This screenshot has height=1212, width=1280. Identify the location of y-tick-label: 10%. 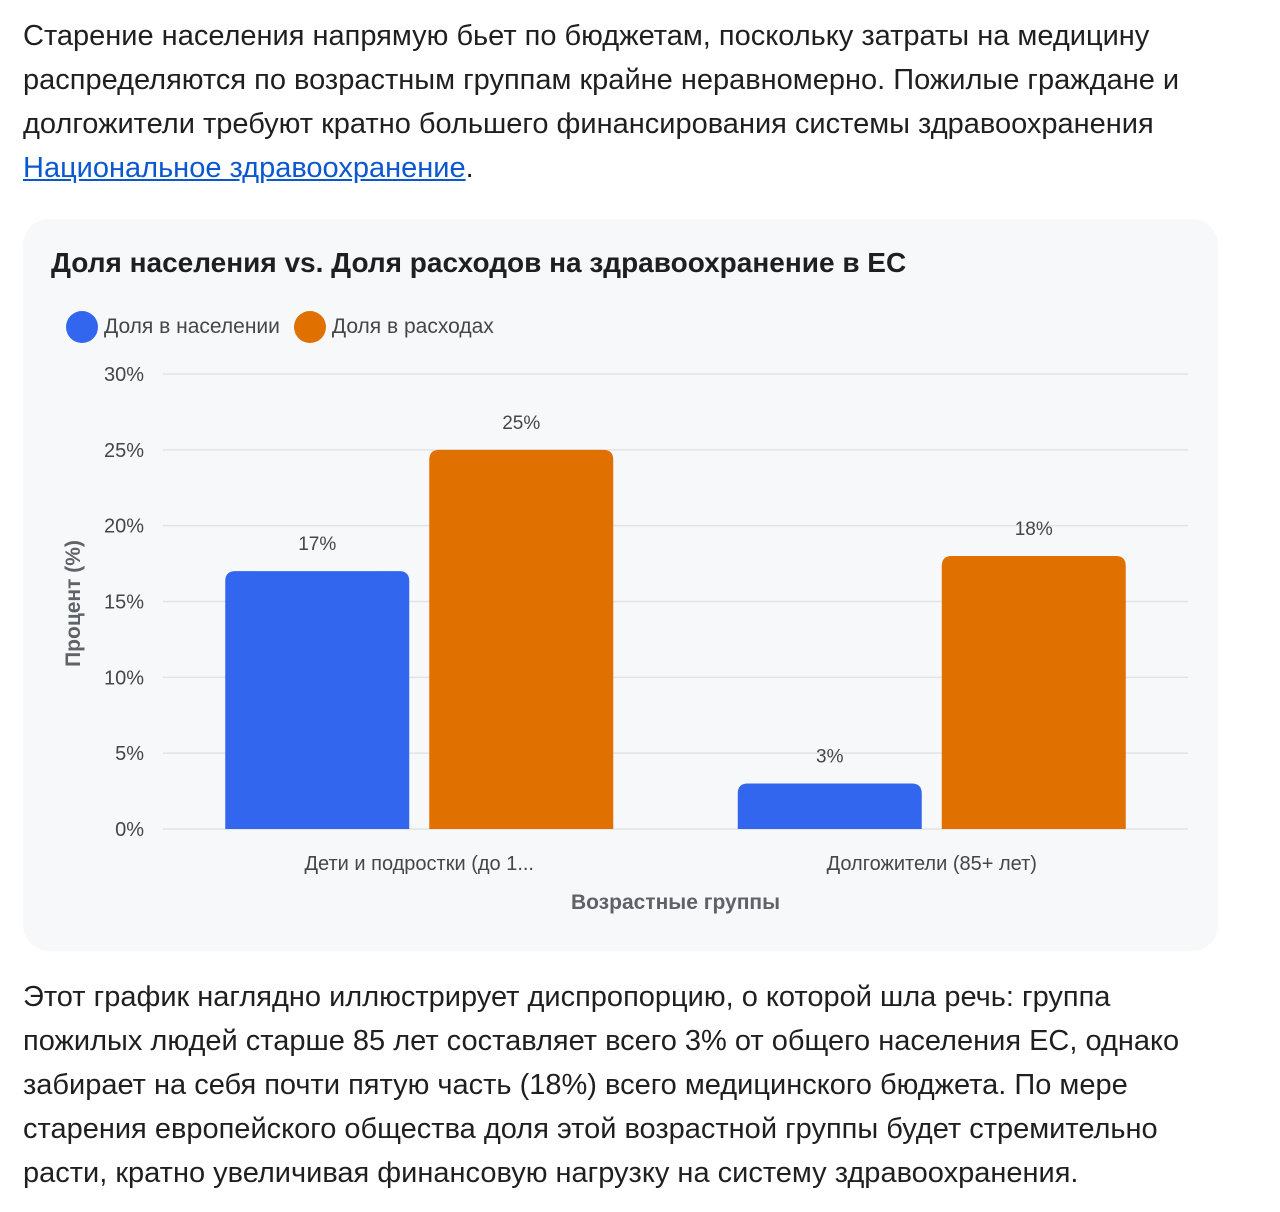
(124, 678).